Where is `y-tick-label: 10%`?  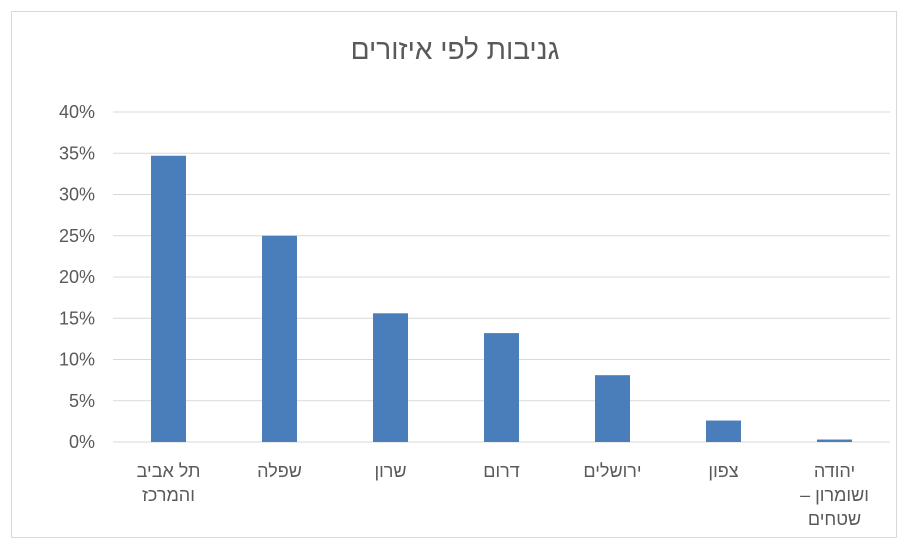
y-tick-label: 10% is located at coordinates (77, 360).